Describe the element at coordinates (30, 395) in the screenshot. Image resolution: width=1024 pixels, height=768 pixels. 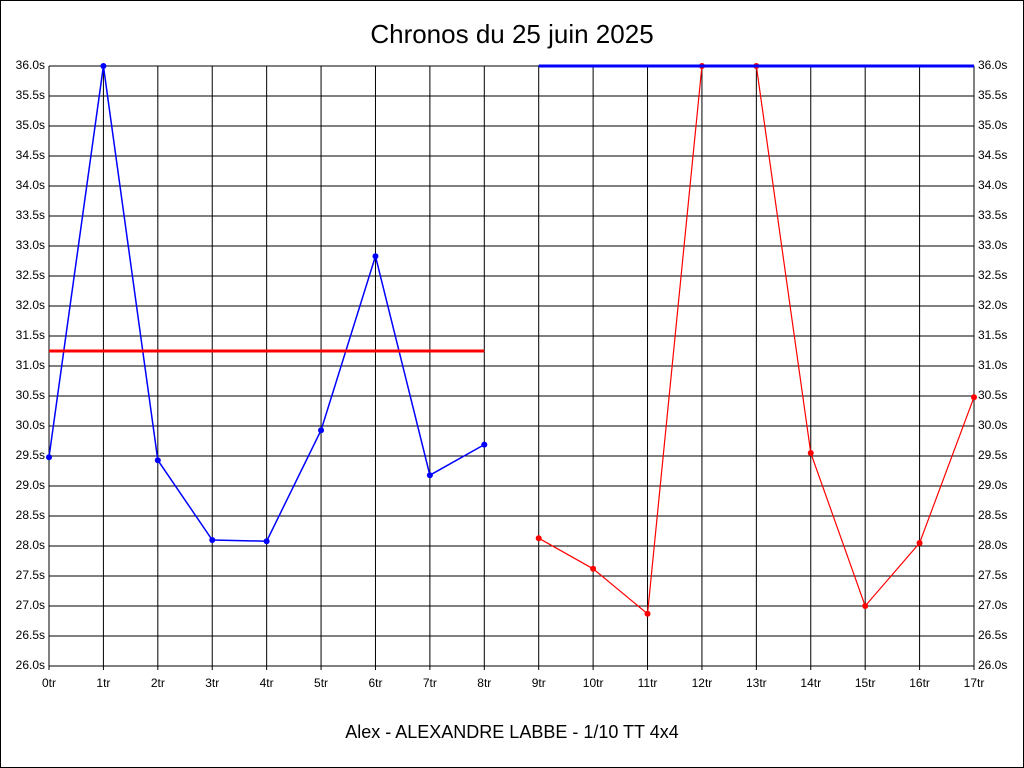
I see `y-tick-label: 30.5s` at that location.